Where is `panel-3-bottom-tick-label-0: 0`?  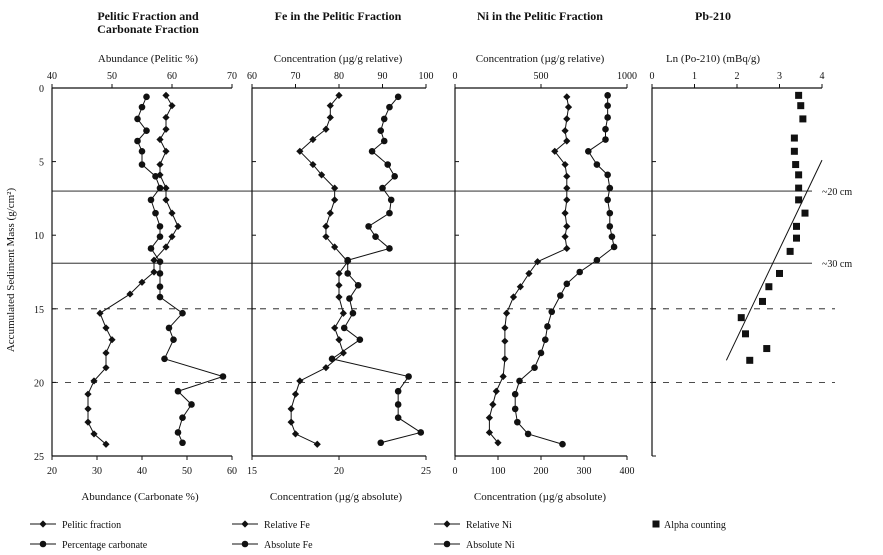
panel-3-bottom-tick-label-0: 0 is located at coordinates (455, 471).